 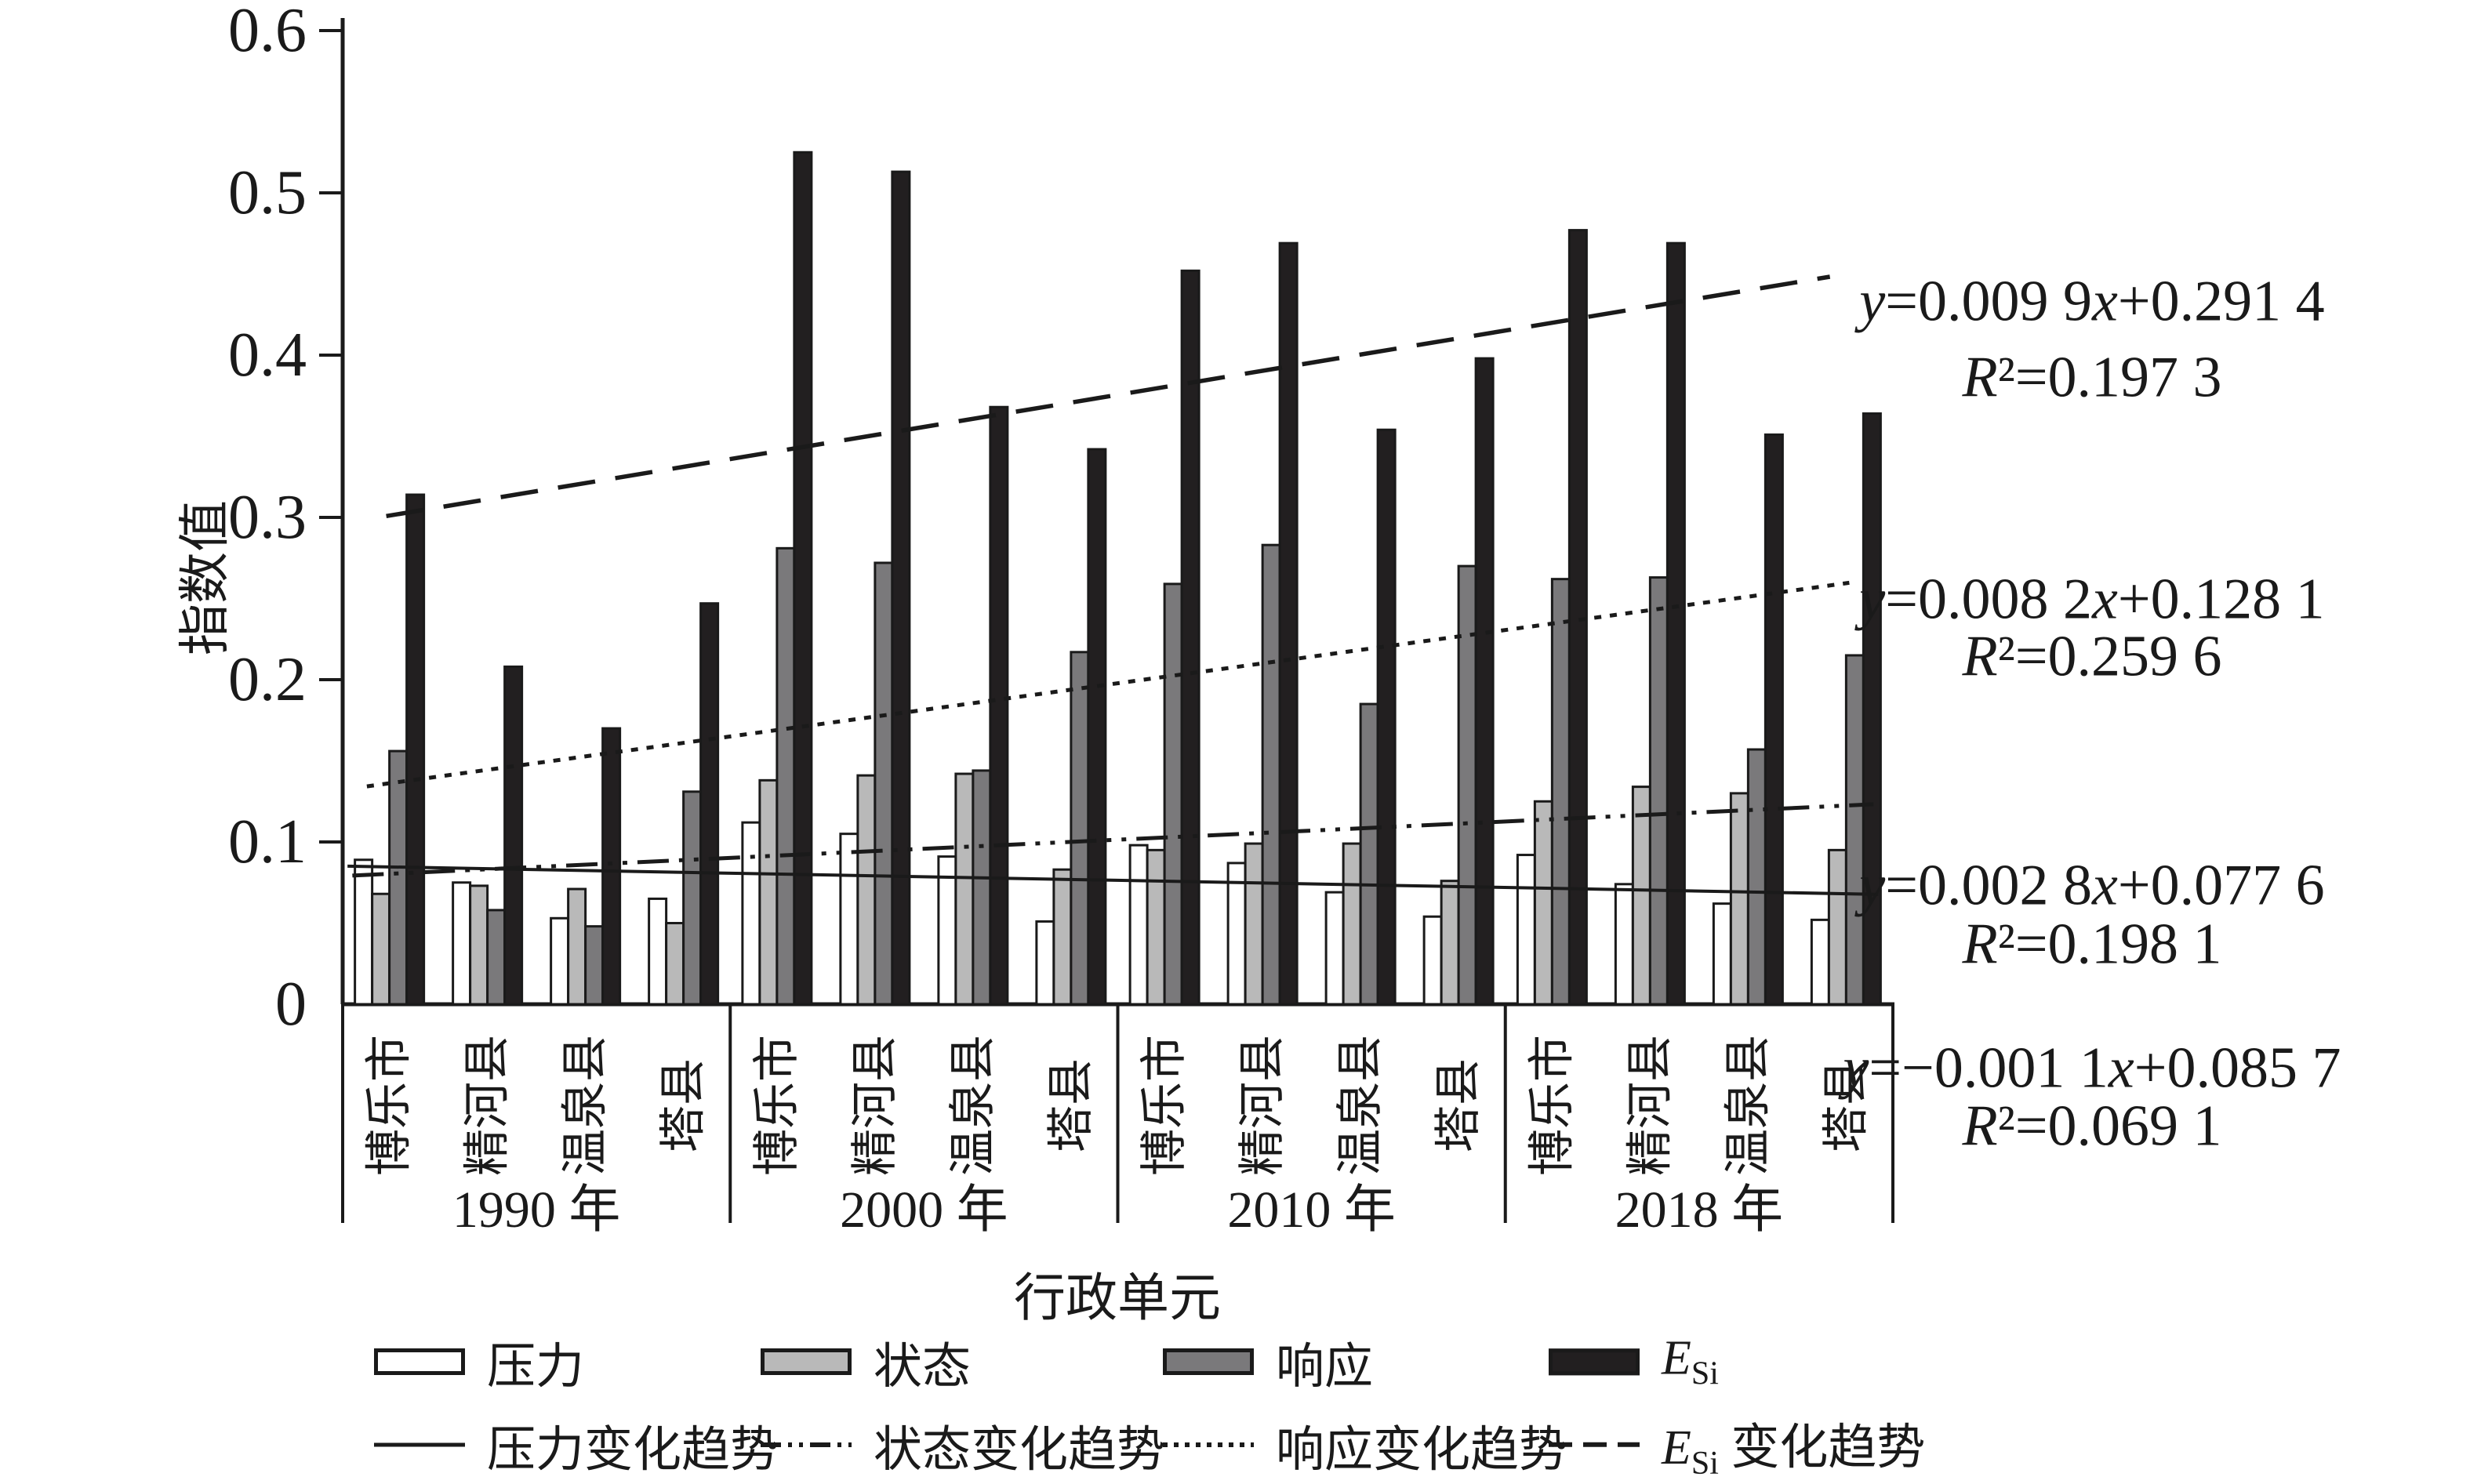 What do you see at coordinates (806, 1444) in the screenshot?
I see `legend-line-sample-dashdotdot` at bounding box center [806, 1444].